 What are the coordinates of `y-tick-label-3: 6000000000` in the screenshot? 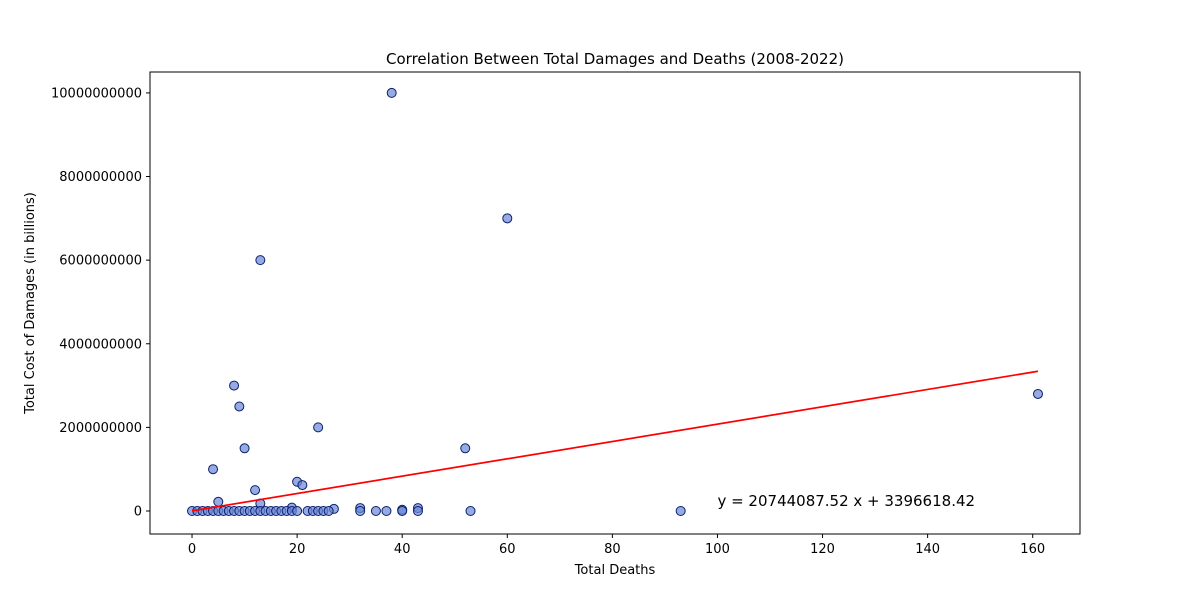 It's located at (100, 261).